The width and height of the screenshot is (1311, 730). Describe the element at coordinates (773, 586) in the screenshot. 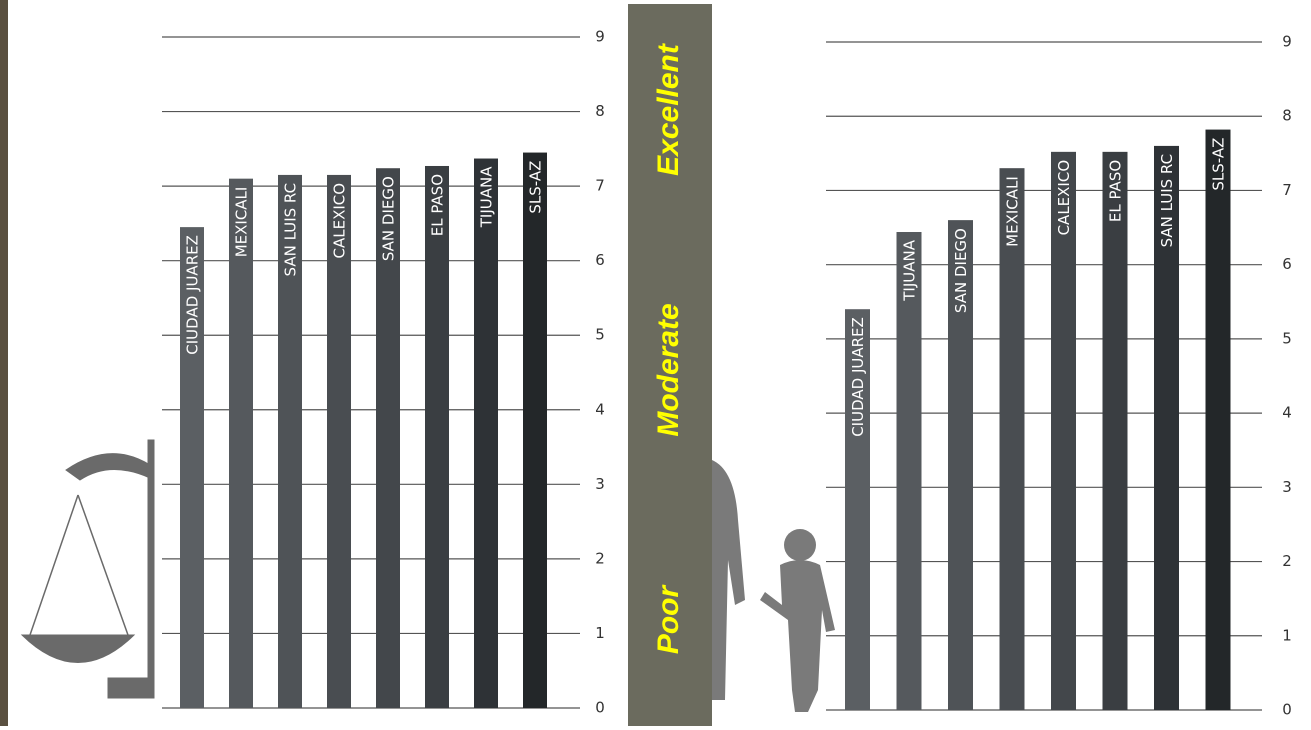

I see `family-silhouette` at that location.